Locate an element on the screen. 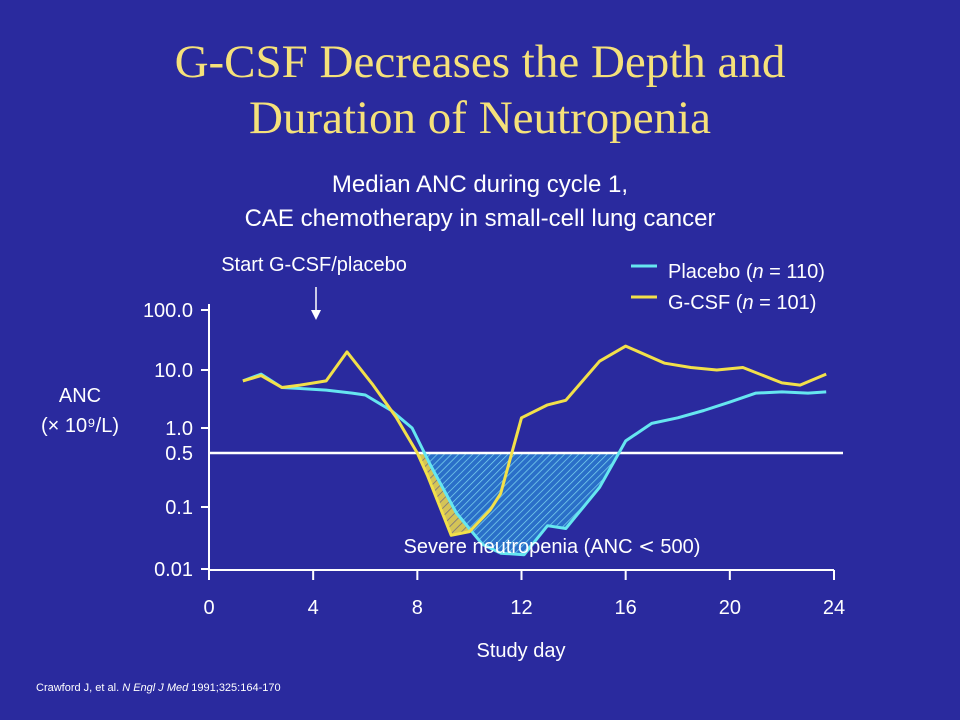 This screenshot has height=720, width=960. legend: Placebo (n = 110) G-CSF (n = 101) is located at coordinates (728, 287).